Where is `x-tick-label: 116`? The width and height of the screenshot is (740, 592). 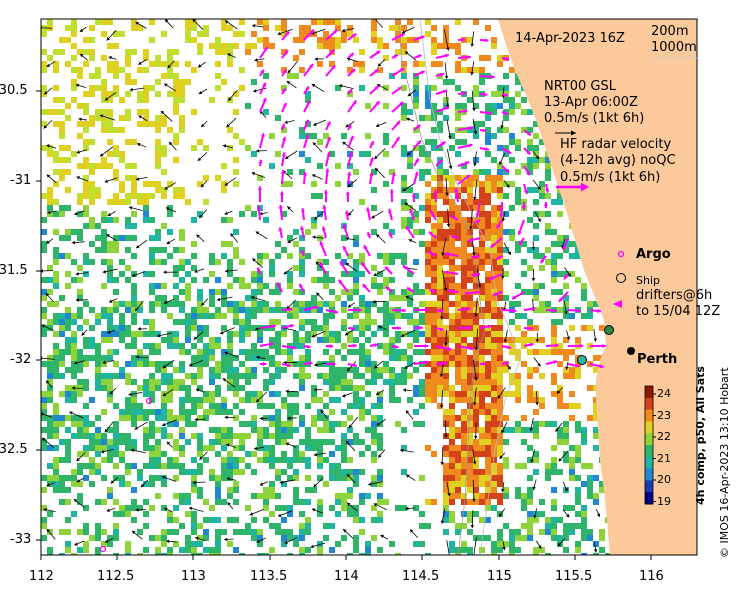 x-tick-label: 116 is located at coordinates (651, 576).